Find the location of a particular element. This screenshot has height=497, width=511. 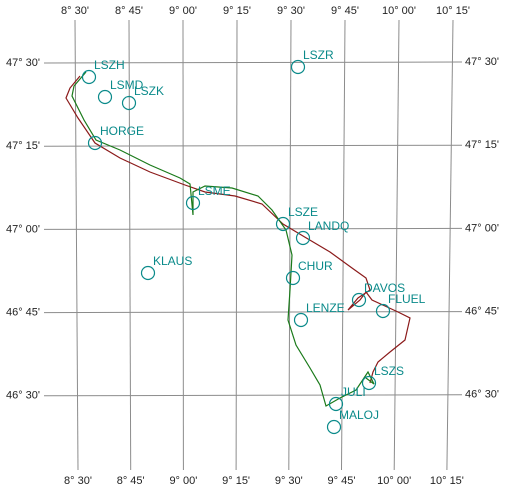

waypoint-label: LSZE is located at coordinates (303, 212).